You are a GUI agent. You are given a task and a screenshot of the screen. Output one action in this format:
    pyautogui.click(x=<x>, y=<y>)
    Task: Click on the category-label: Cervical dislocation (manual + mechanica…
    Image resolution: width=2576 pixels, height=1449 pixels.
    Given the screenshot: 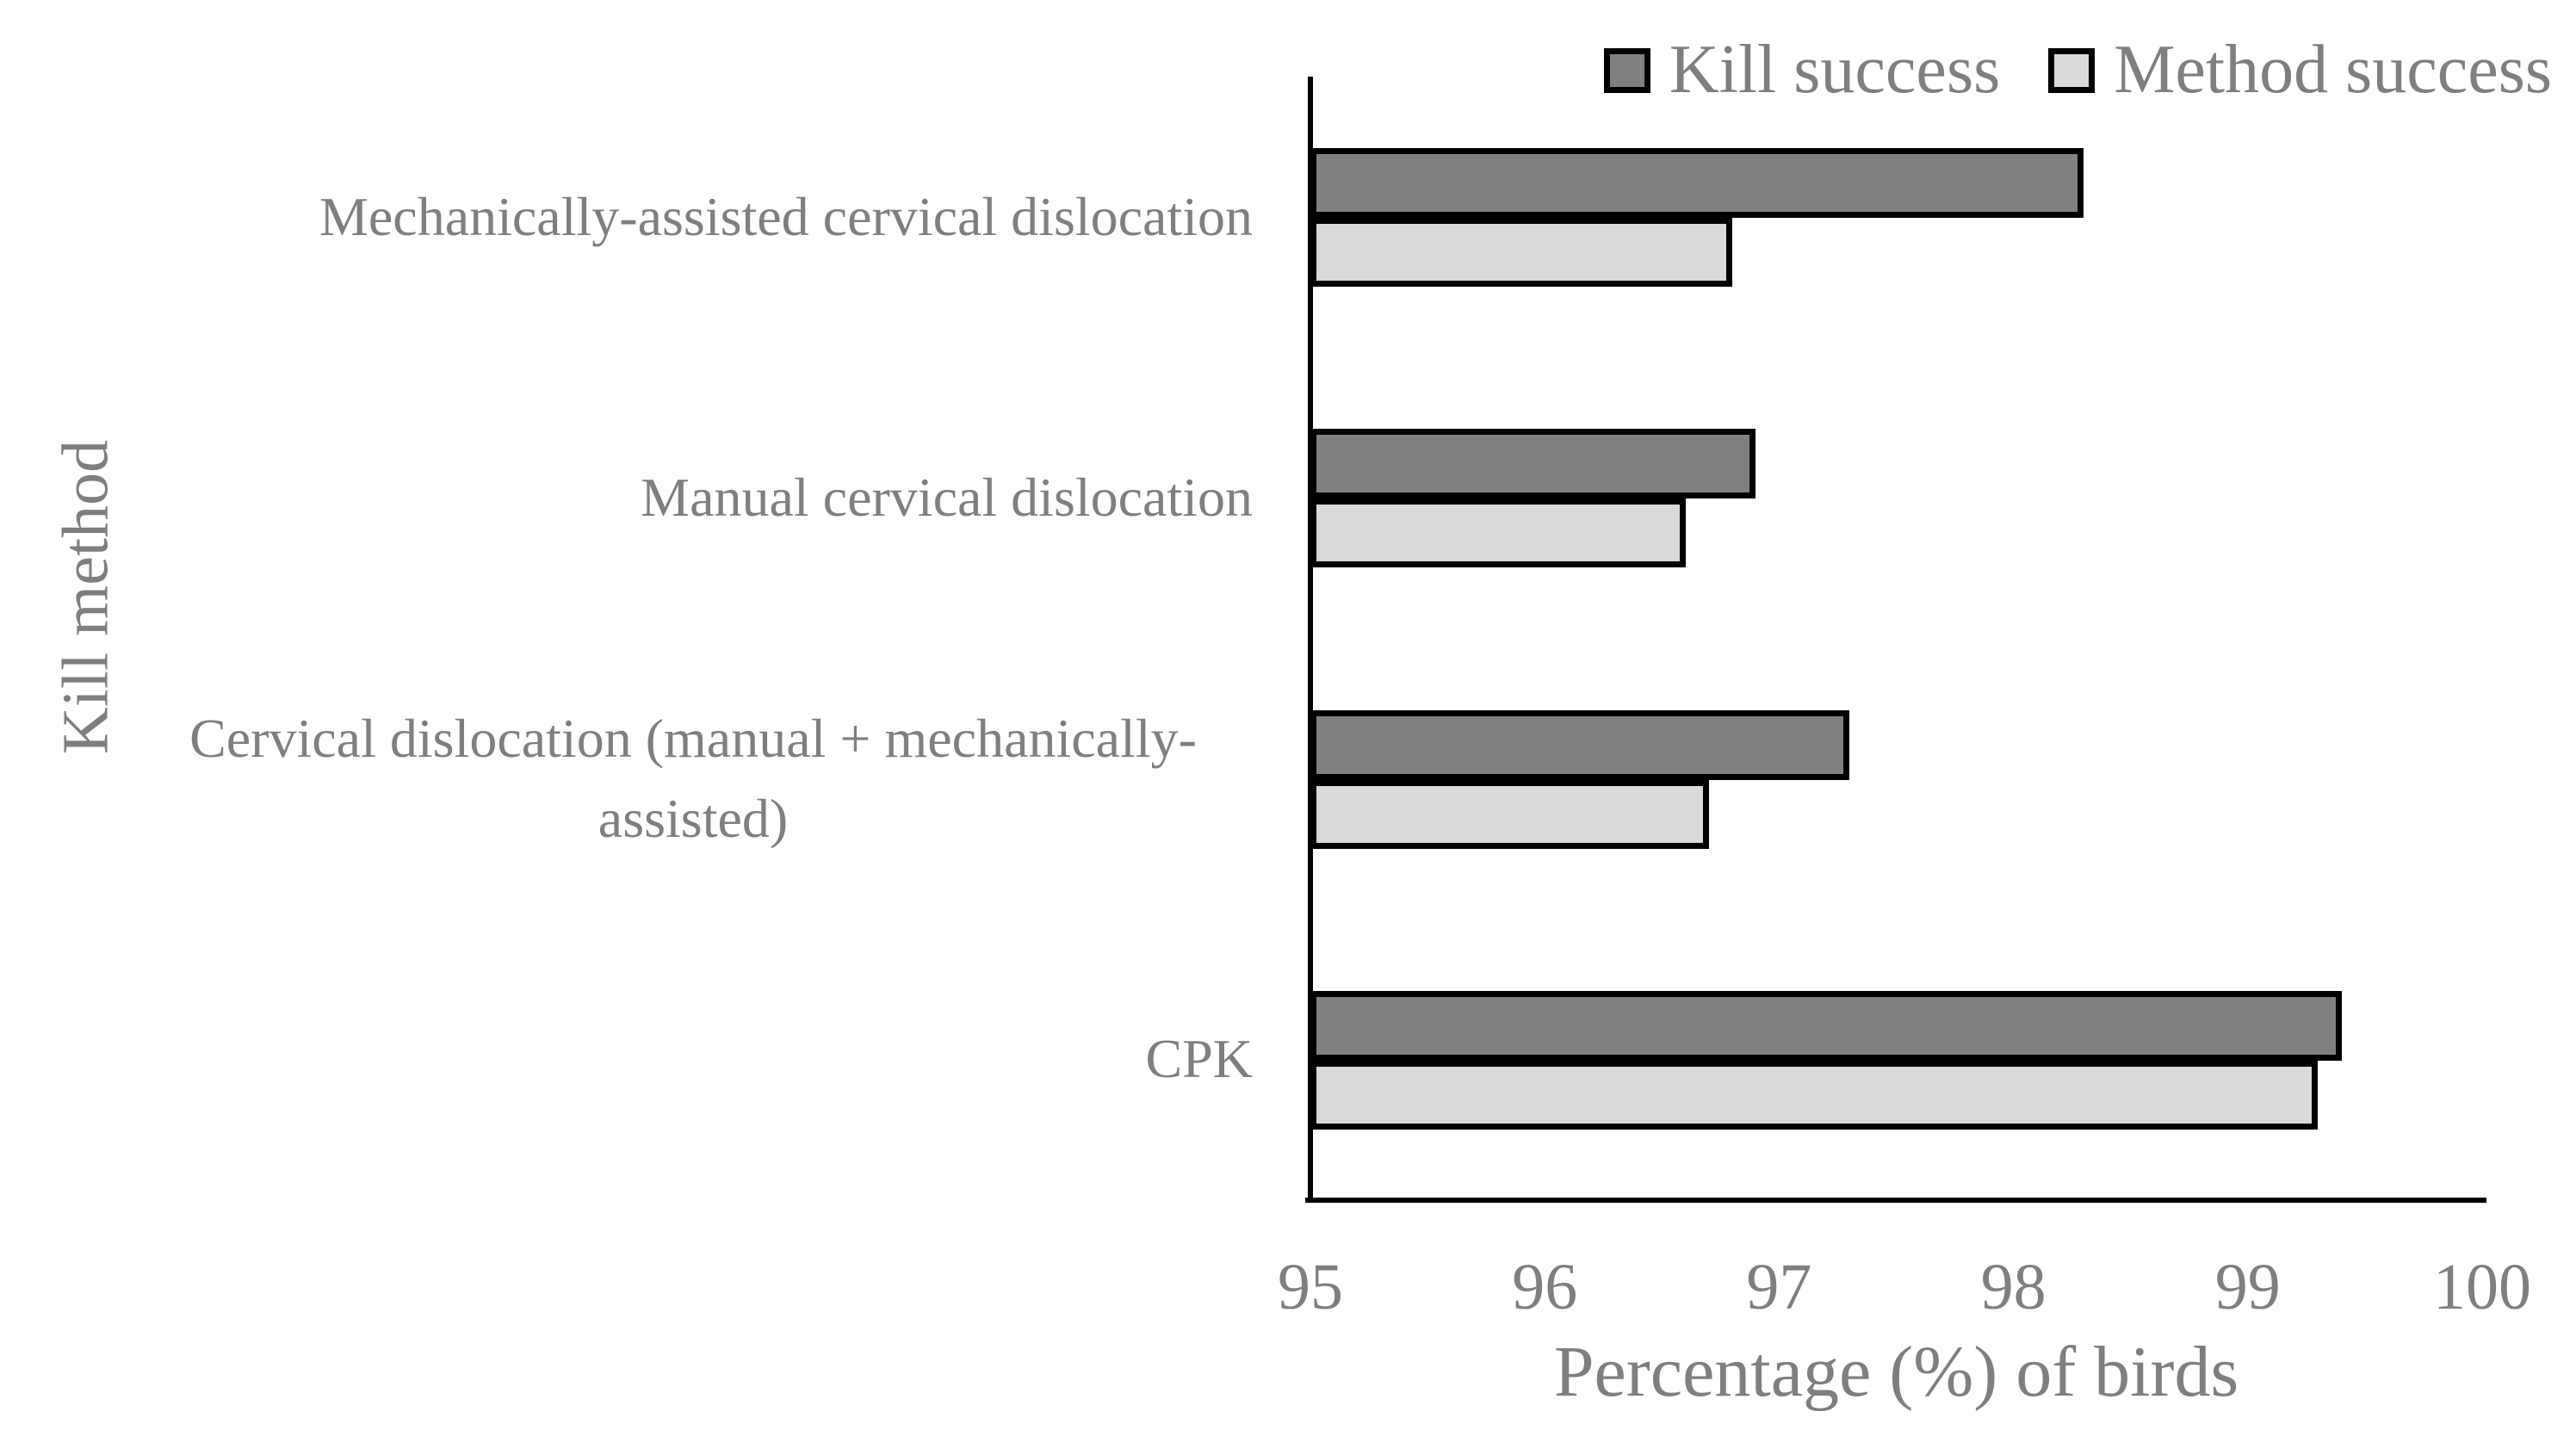 What is the action you would take?
    pyautogui.click(x=693, y=778)
    